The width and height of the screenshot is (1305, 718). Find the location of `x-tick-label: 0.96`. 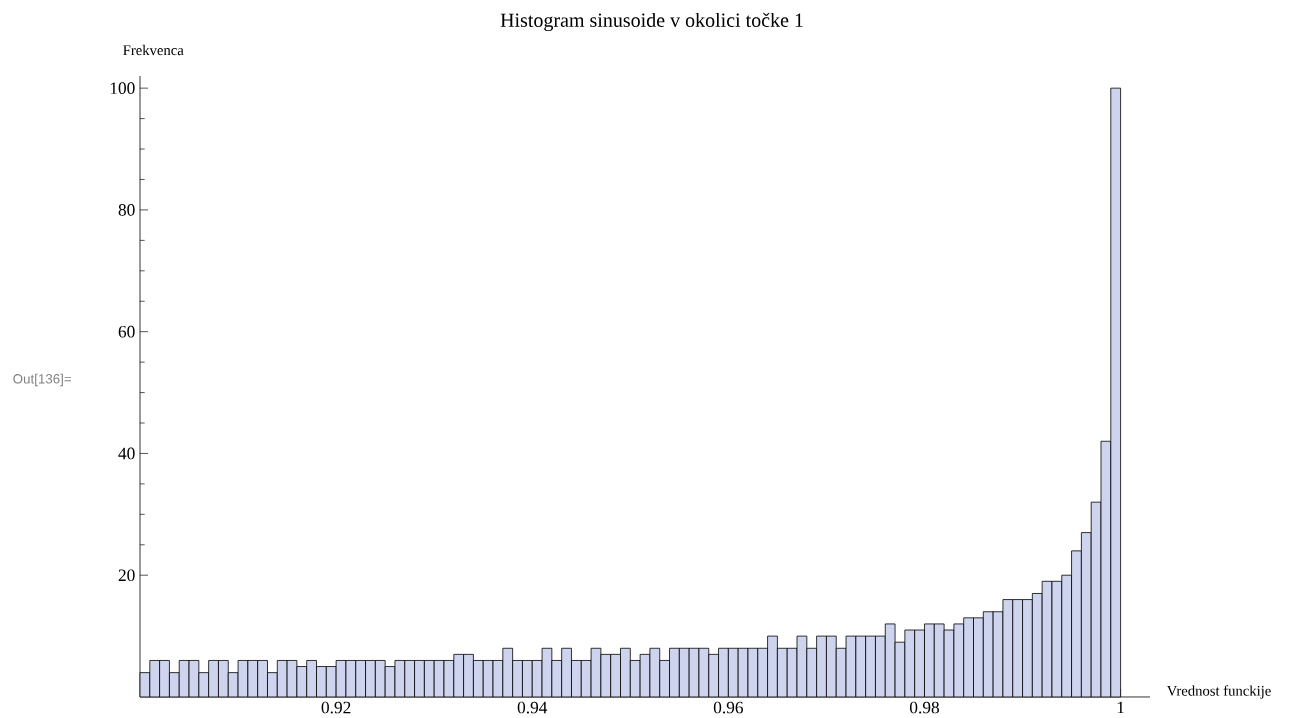

x-tick-label: 0.96 is located at coordinates (728, 707).